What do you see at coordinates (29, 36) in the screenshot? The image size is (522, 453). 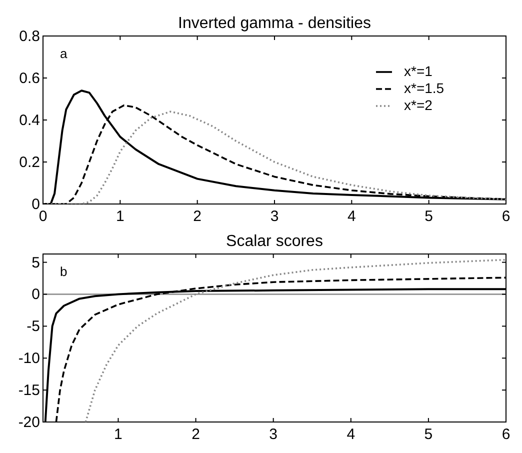 I see `y-tick-label: 0.8` at bounding box center [29, 36].